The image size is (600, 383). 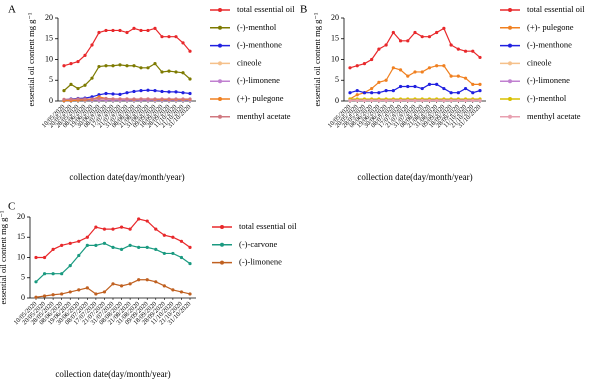 What do you see at coordinates (259, 45) in the screenshot?
I see `legend-label: (-)-menthone` at bounding box center [259, 45].